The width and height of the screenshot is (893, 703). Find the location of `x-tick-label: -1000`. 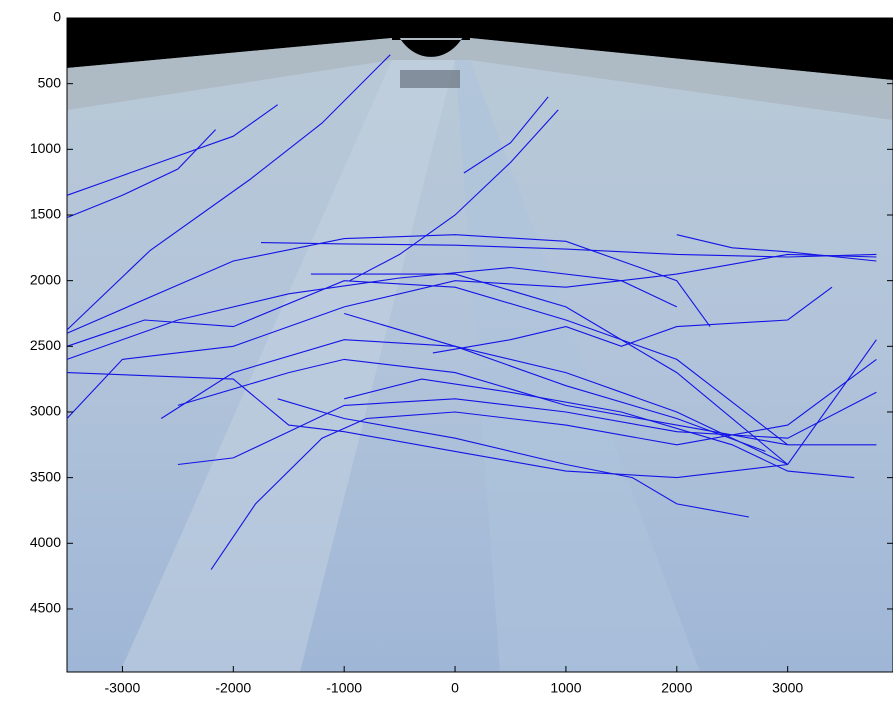

x-tick-label: -1000 is located at coordinates (344, 688).